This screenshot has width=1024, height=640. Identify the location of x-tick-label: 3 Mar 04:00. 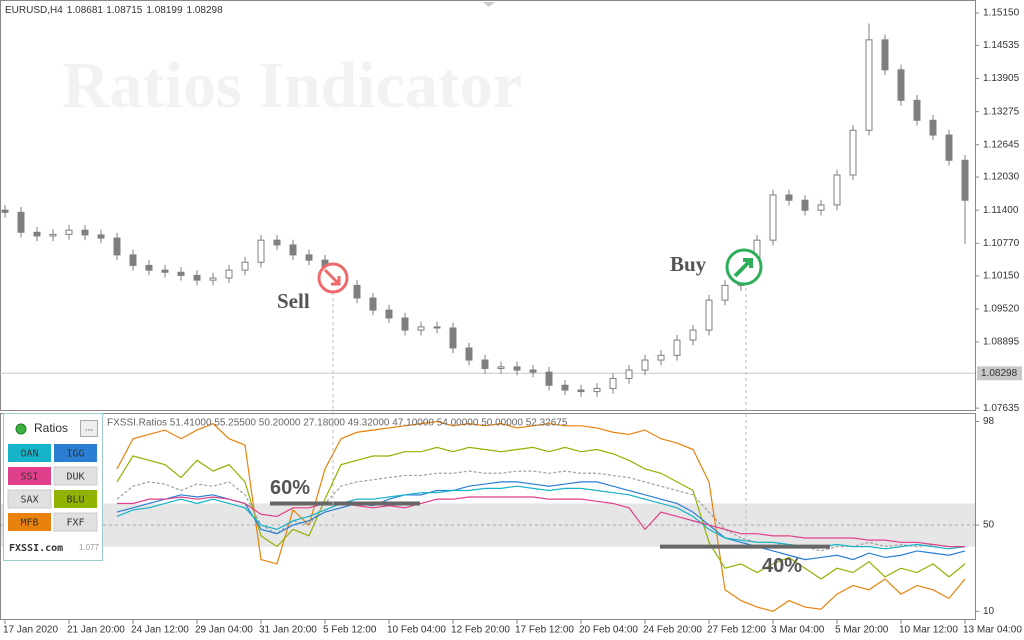
(798, 630).